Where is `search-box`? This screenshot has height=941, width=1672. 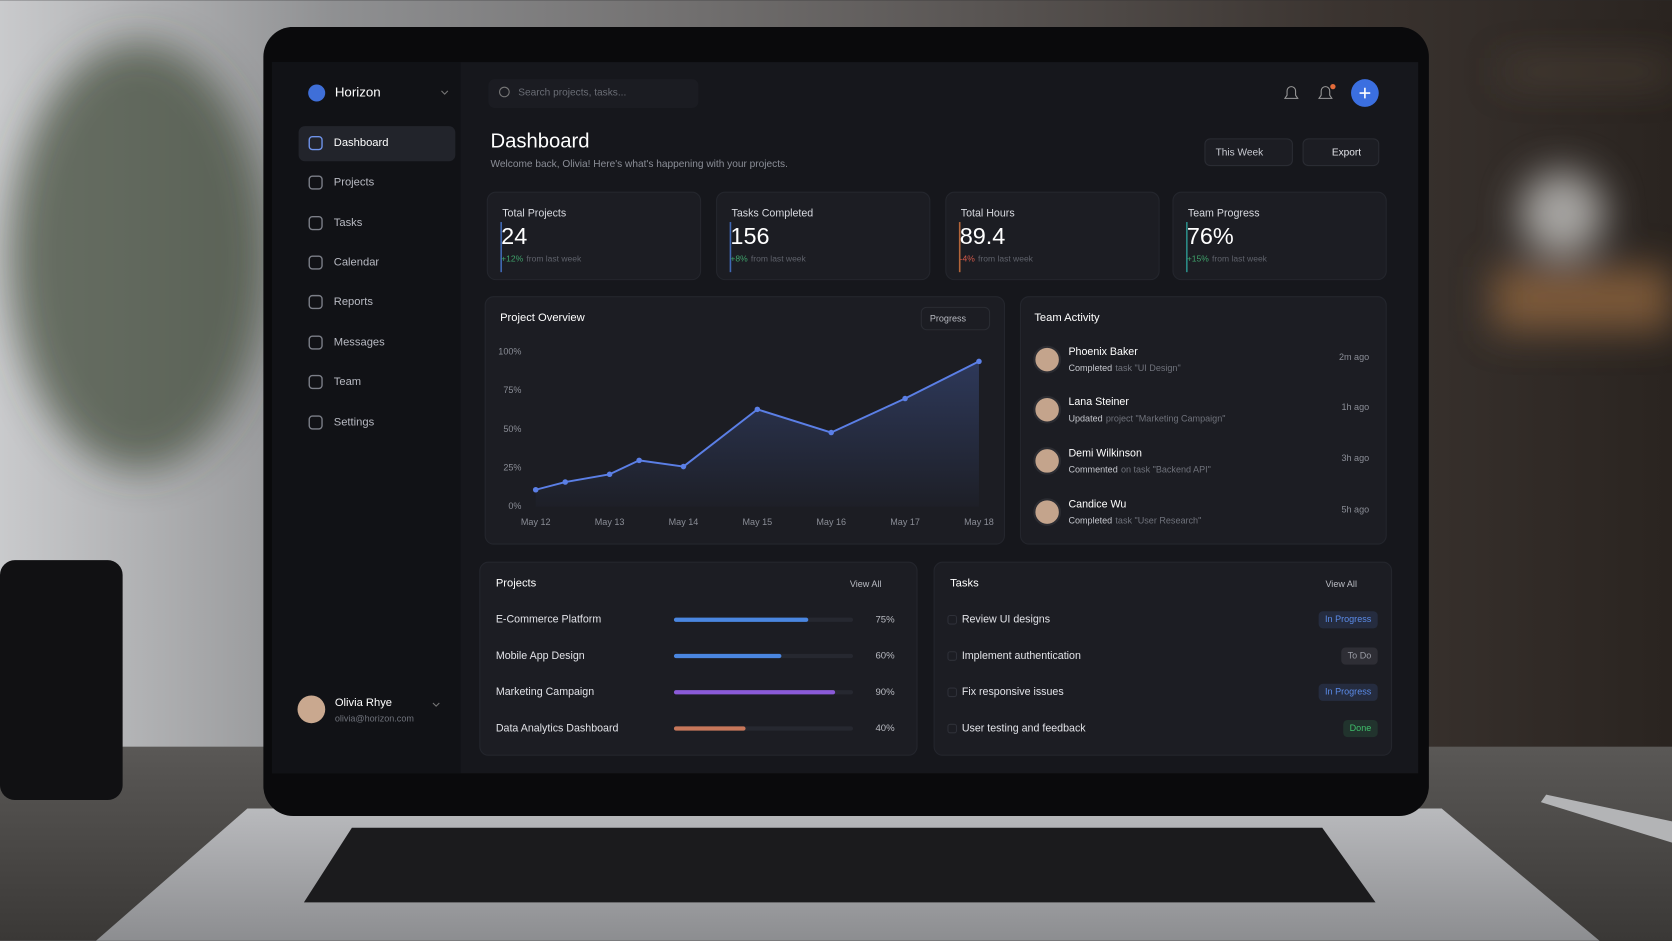 search-box is located at coordinates (593, 93).